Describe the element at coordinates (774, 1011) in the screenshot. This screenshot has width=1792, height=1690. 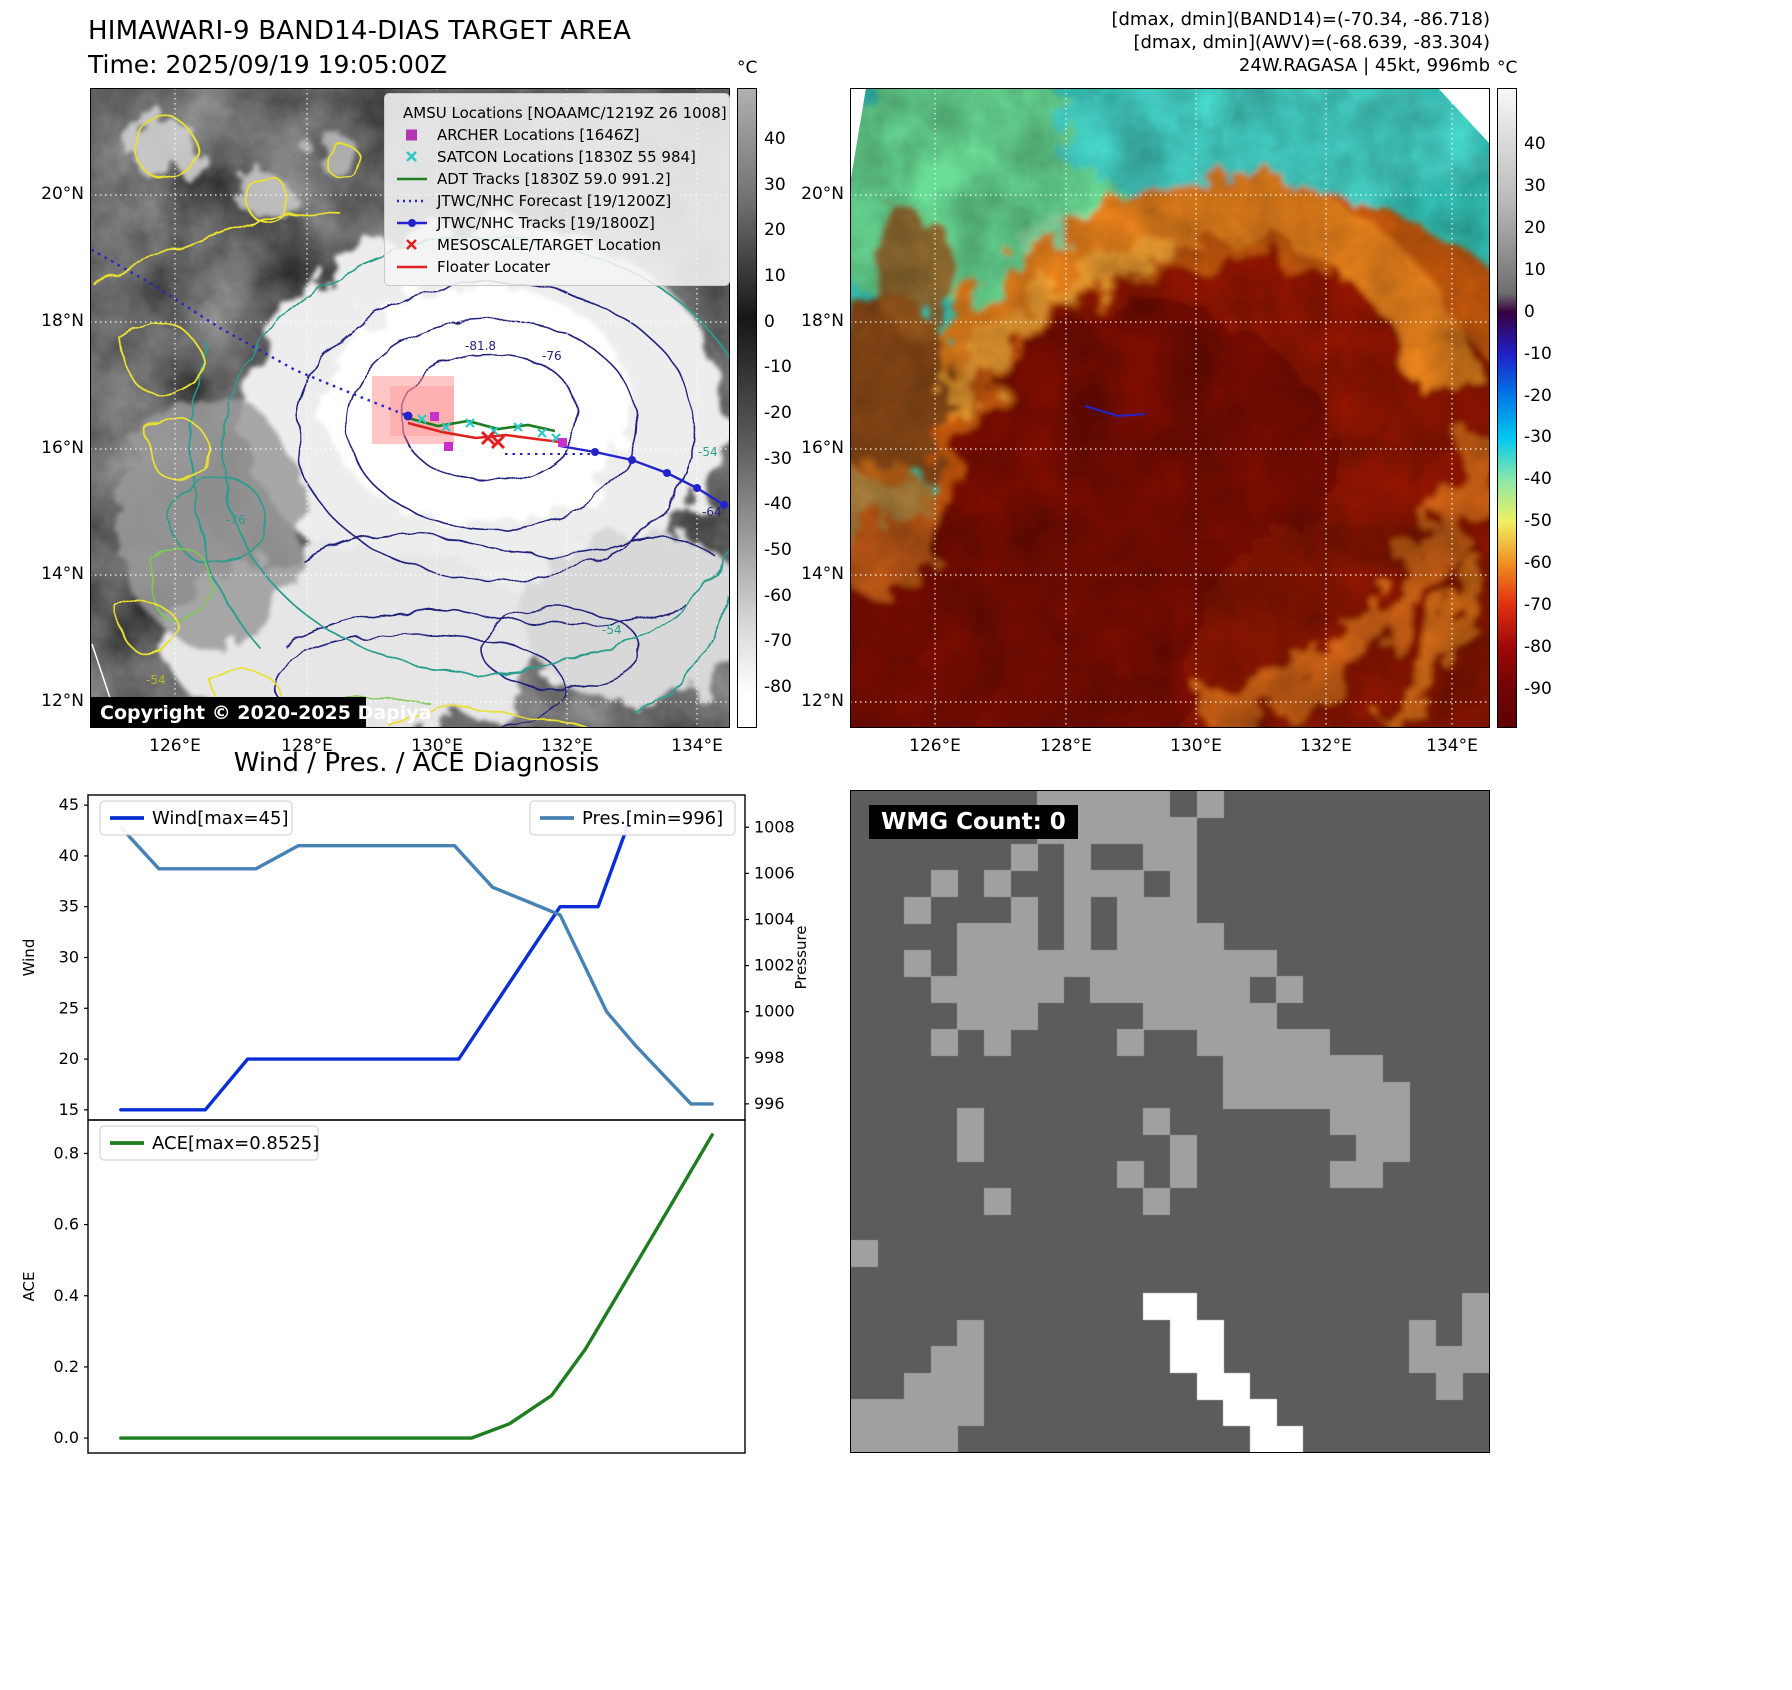
I see `y-tick-label: 1000` at that location.